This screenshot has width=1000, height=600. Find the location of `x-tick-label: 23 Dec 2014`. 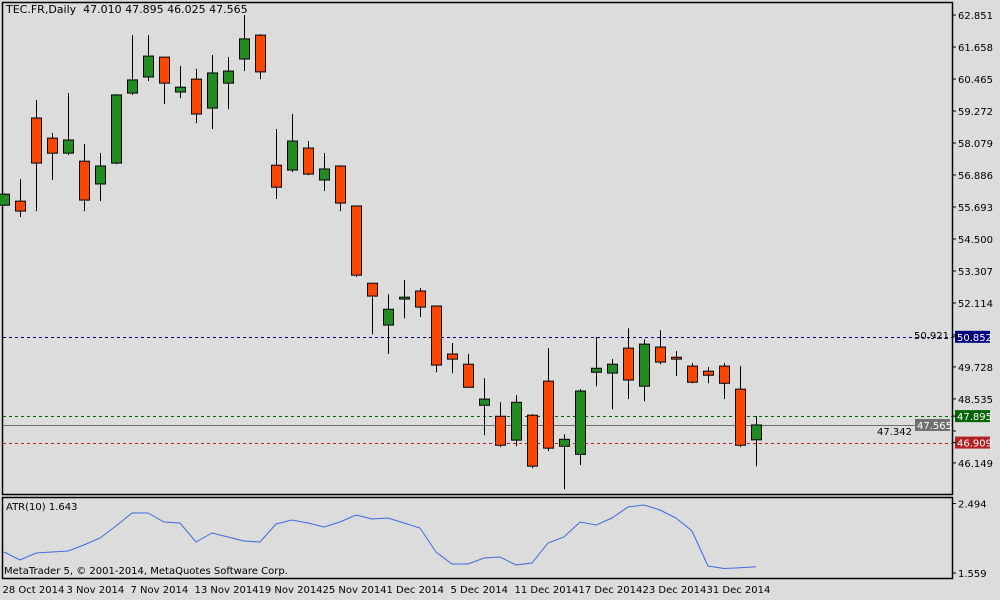

x-tick-label: 23 Dec 2014 is located at coordinates (675, 590).